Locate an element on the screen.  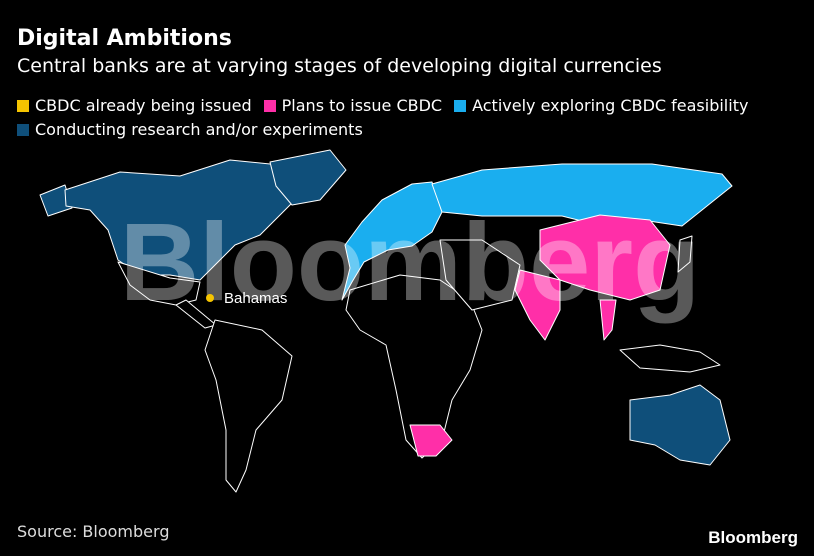
legend-item: Plans to issue CBDC is located at coordinates (353, 106).